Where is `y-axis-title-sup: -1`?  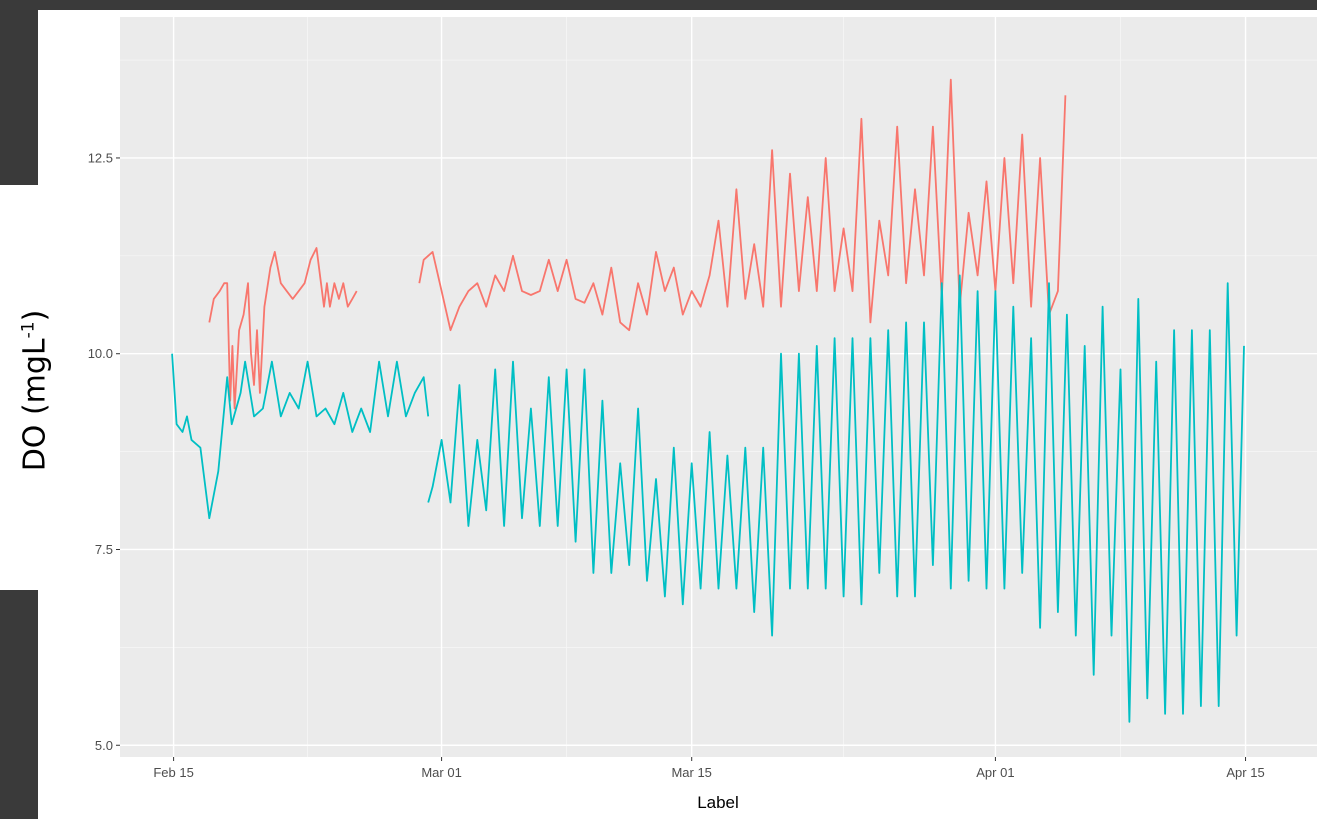
y-axis-title-sup: -1 is located at coordinates (28, 329).